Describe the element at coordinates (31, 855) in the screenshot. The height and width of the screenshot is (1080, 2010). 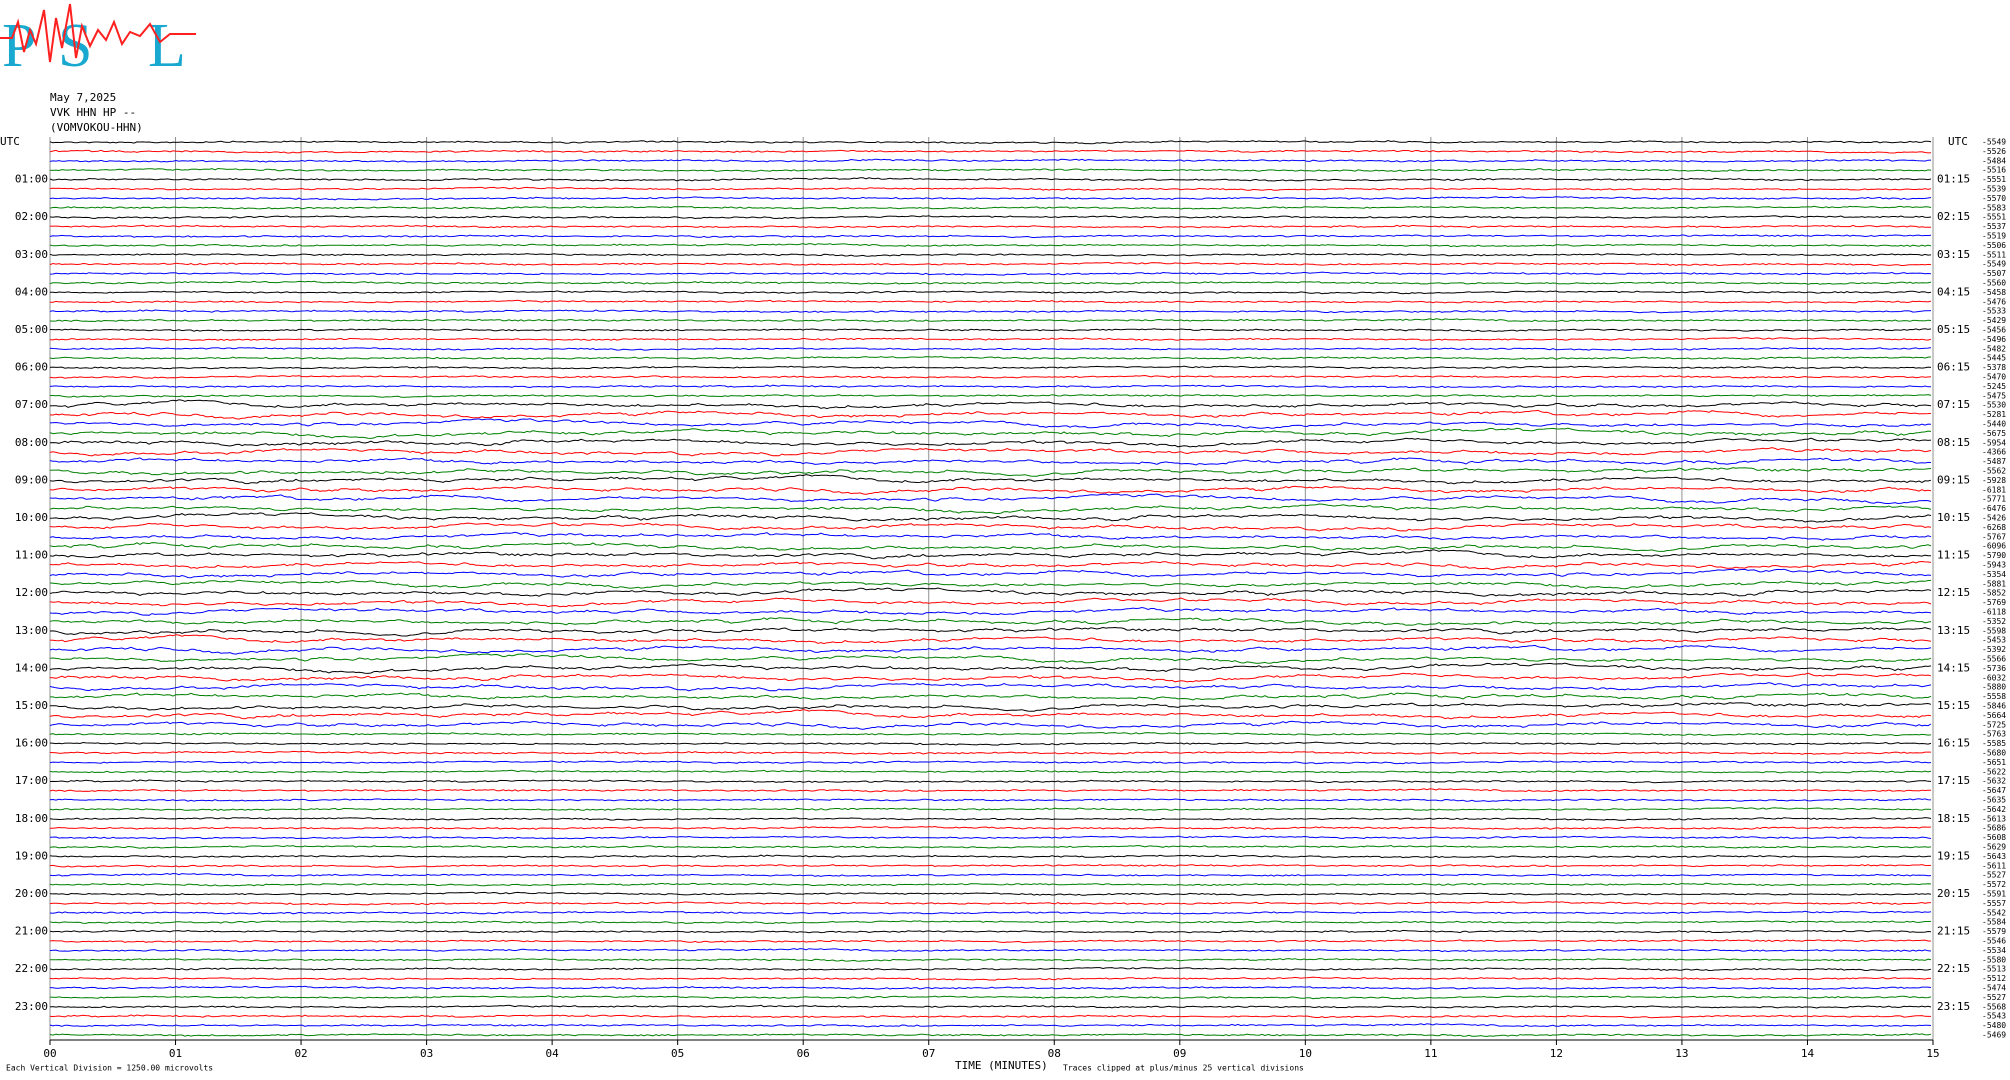
I see `hour-label-left: 19:00` at that location.